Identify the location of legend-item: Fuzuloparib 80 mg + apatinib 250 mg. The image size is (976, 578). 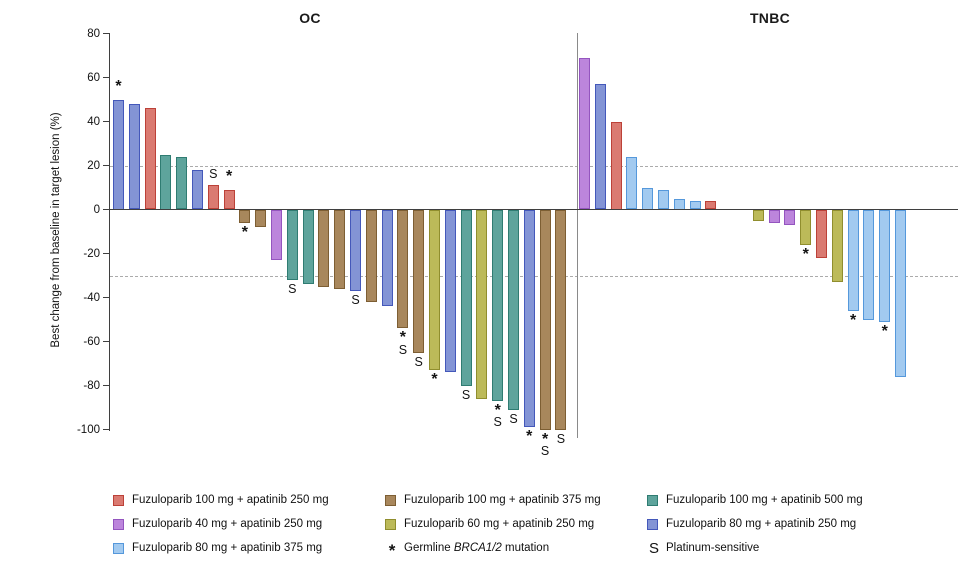
(767, 524).